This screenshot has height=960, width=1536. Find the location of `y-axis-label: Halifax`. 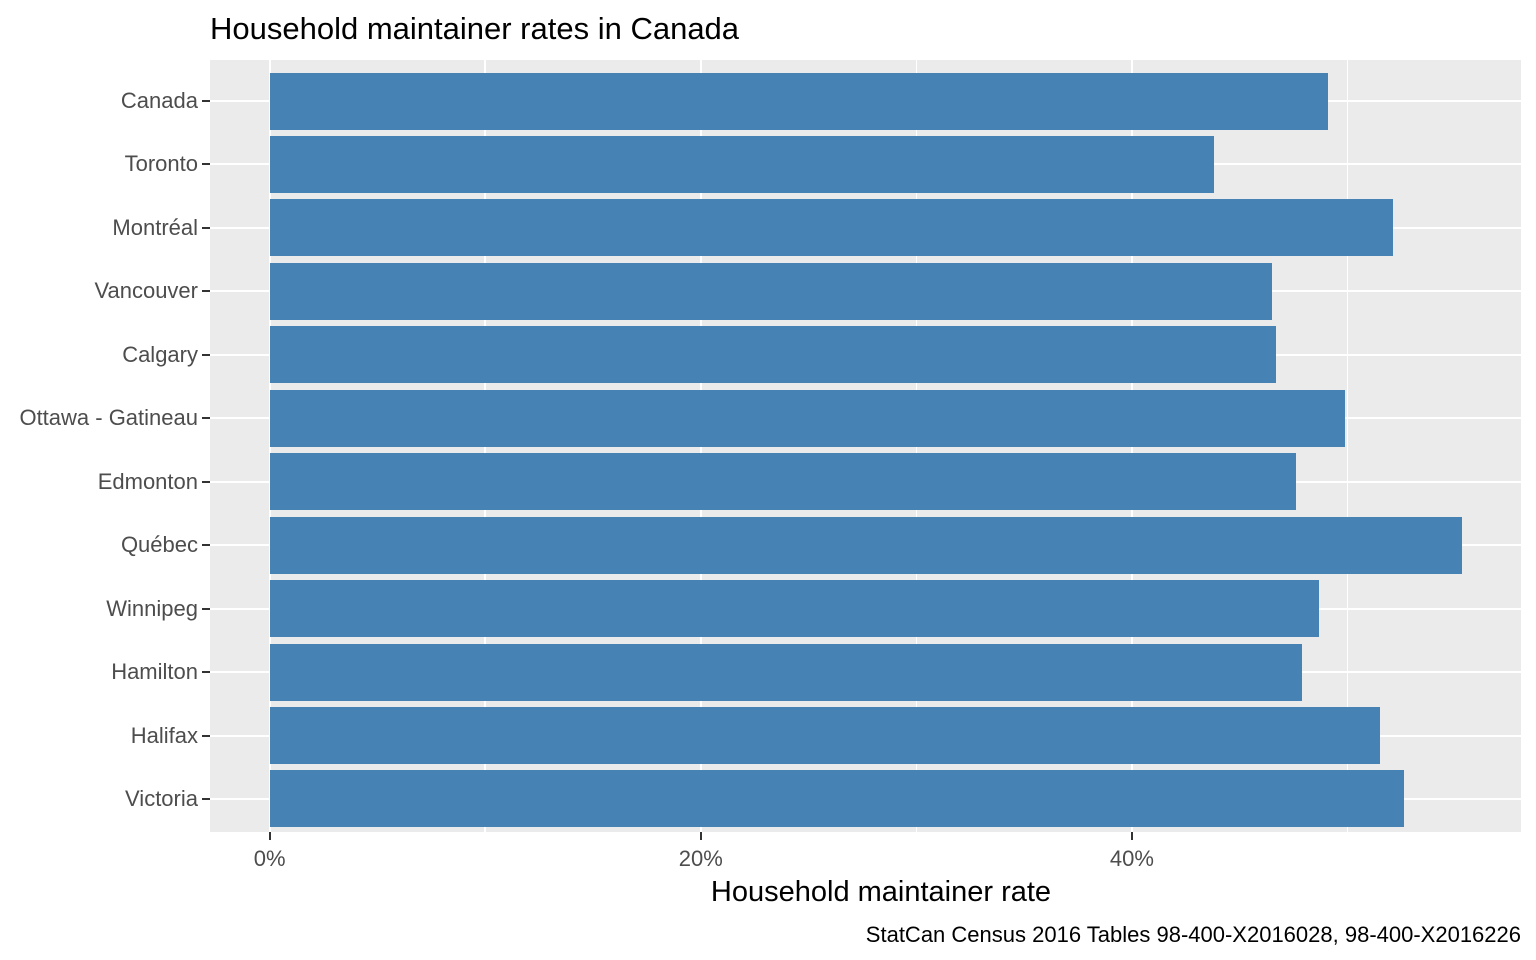

y-axis-label: Halifax is located at coordinates (164, 735).